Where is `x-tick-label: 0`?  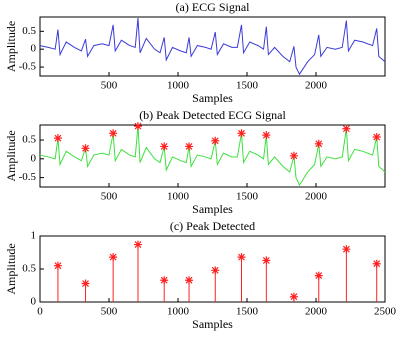
x-tick-label: 0 is located at coordinates (40, 312).